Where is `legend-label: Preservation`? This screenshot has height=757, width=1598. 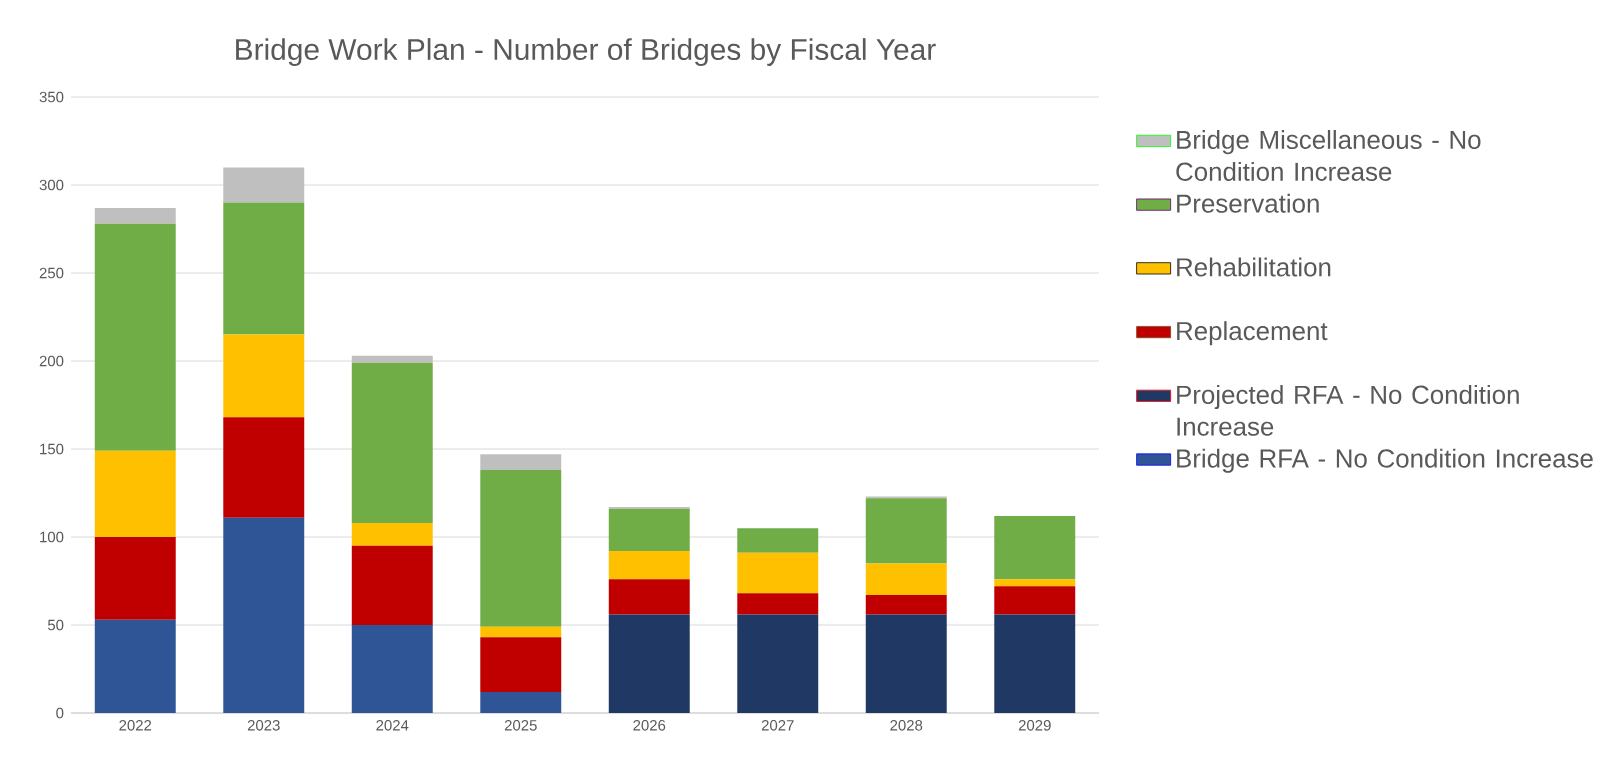
legend-label: Preservation is located at coordinates (1248, 203).